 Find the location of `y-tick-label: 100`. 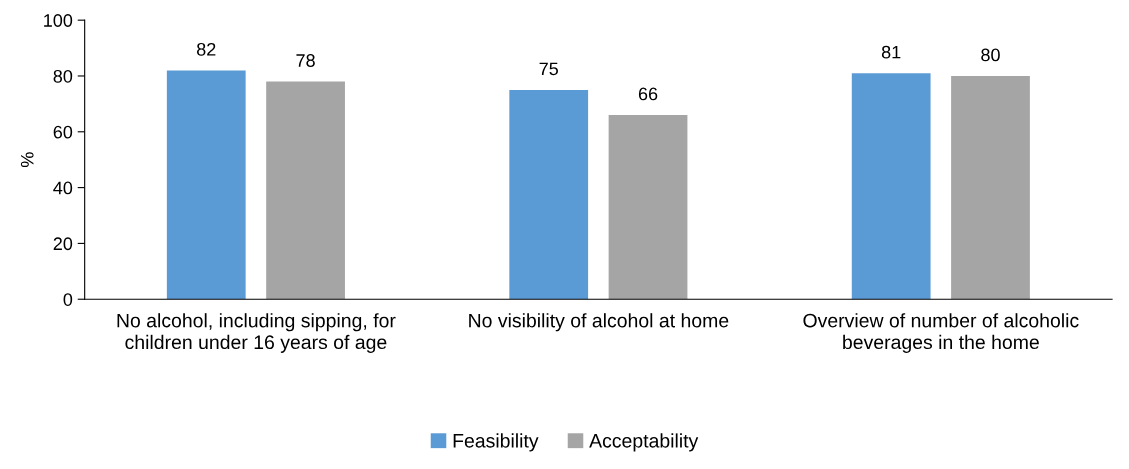

y-tick-label: 100 is located at coordinates (58, 20).